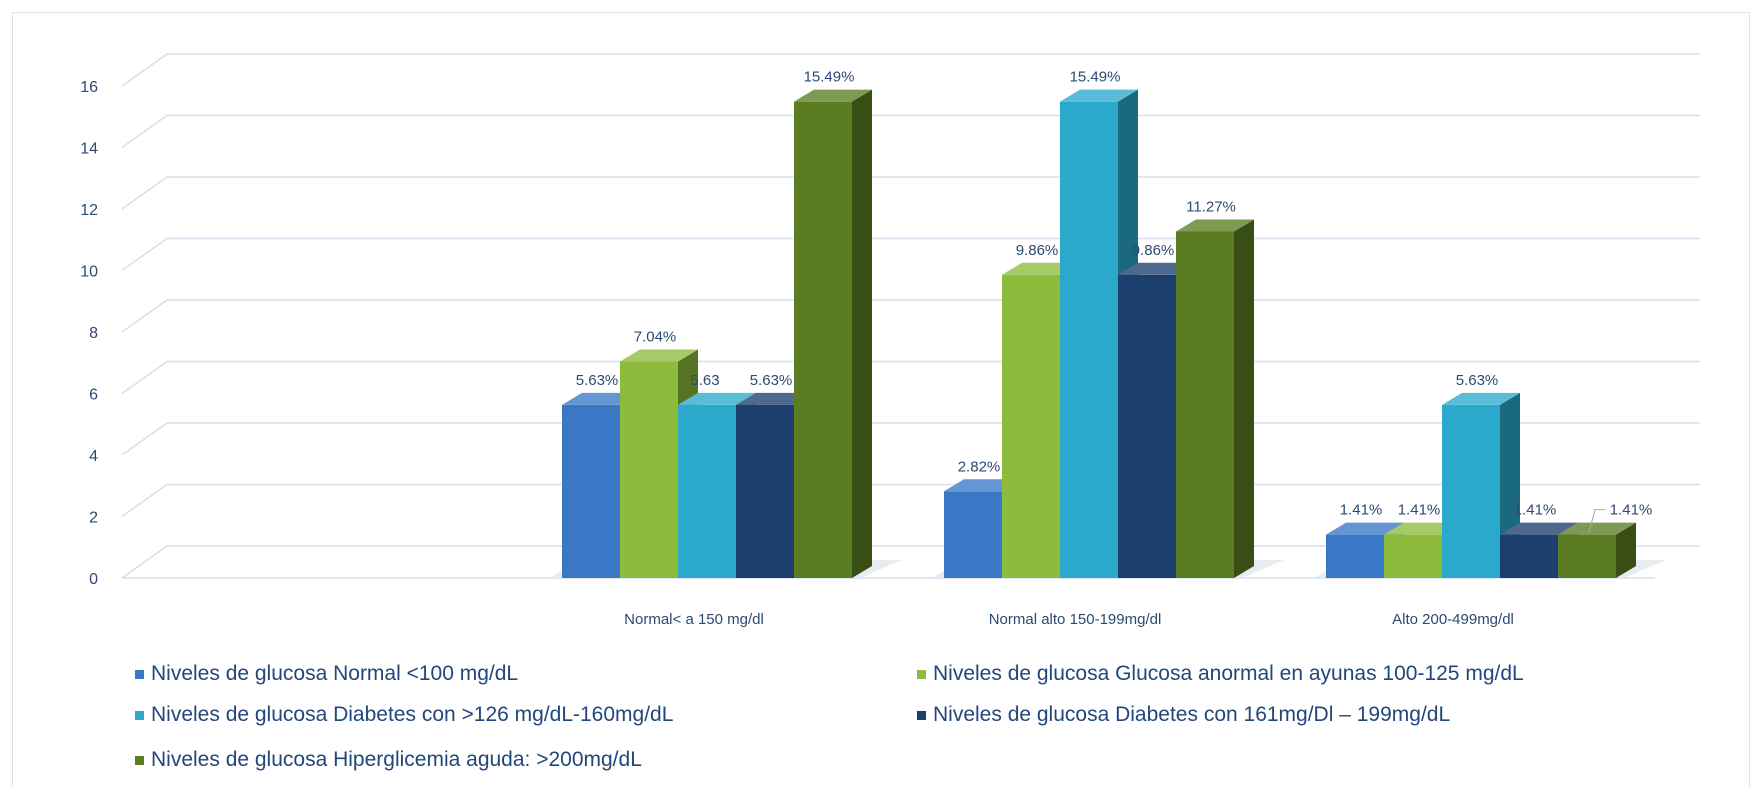 Image resolution: width=1760 pixels, height=795 pixels. I want to click on y-tick-label: 16, so click(89, 87).